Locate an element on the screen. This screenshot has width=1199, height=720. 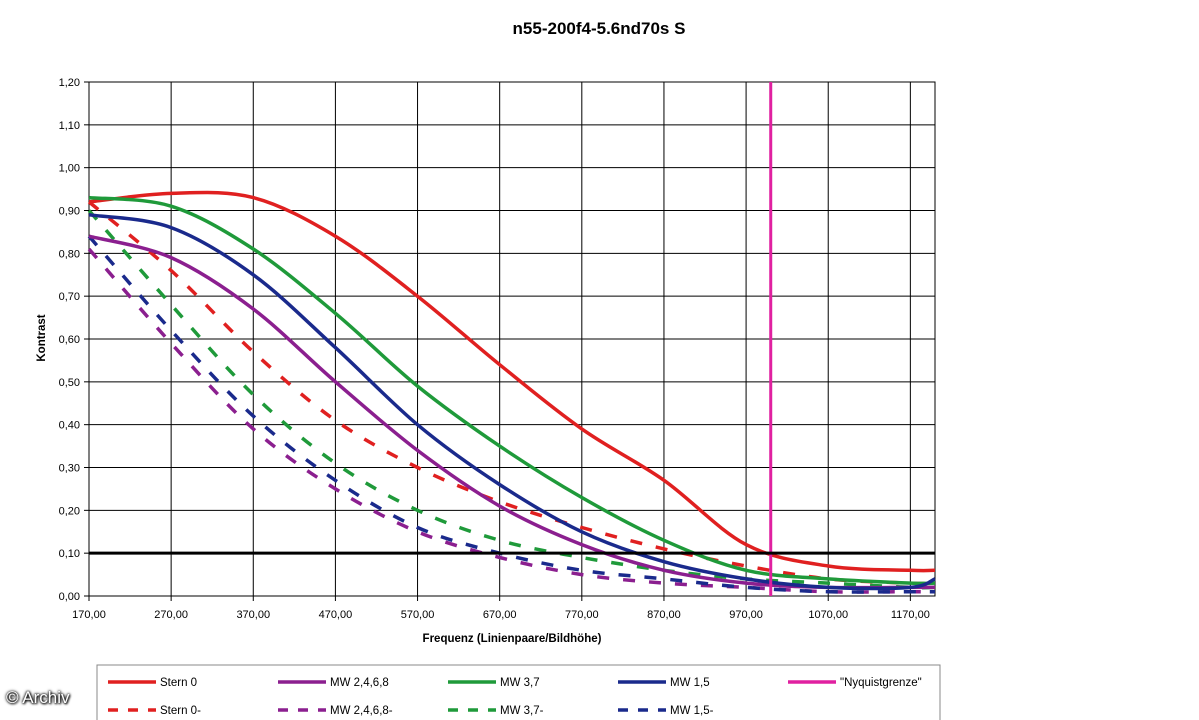
x-tick-label: 370,00 is located at coordinates (253, 615).